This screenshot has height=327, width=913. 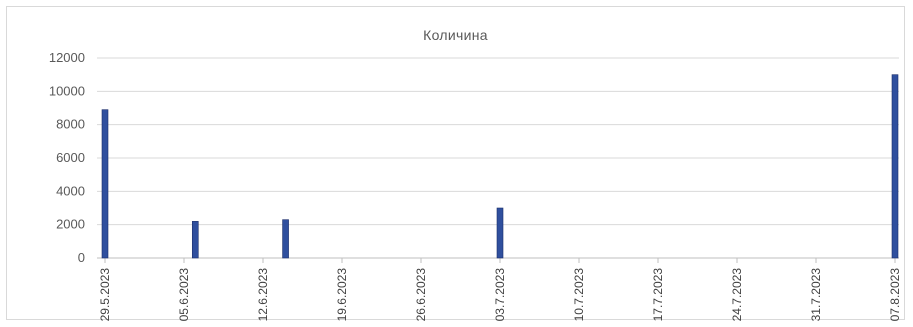 I want to click on x-tick-label: 17.7.2023, so click(x=658, y=294).